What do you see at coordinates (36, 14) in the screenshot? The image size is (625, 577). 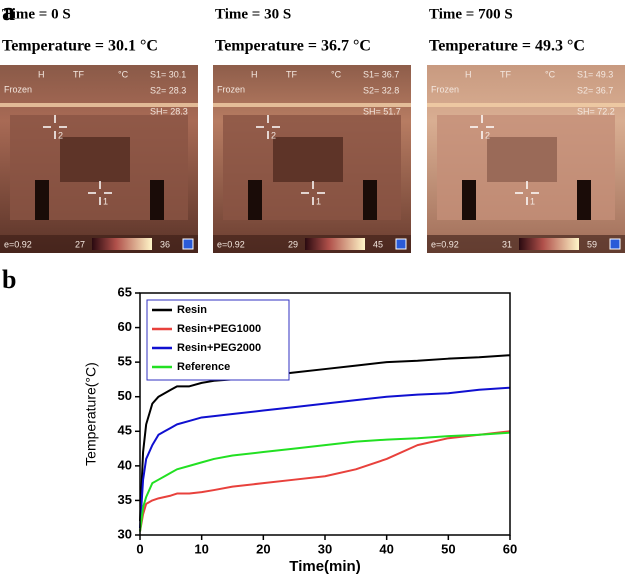 I see `time-label: Time = 0 S` at bounding box center [36, 14].